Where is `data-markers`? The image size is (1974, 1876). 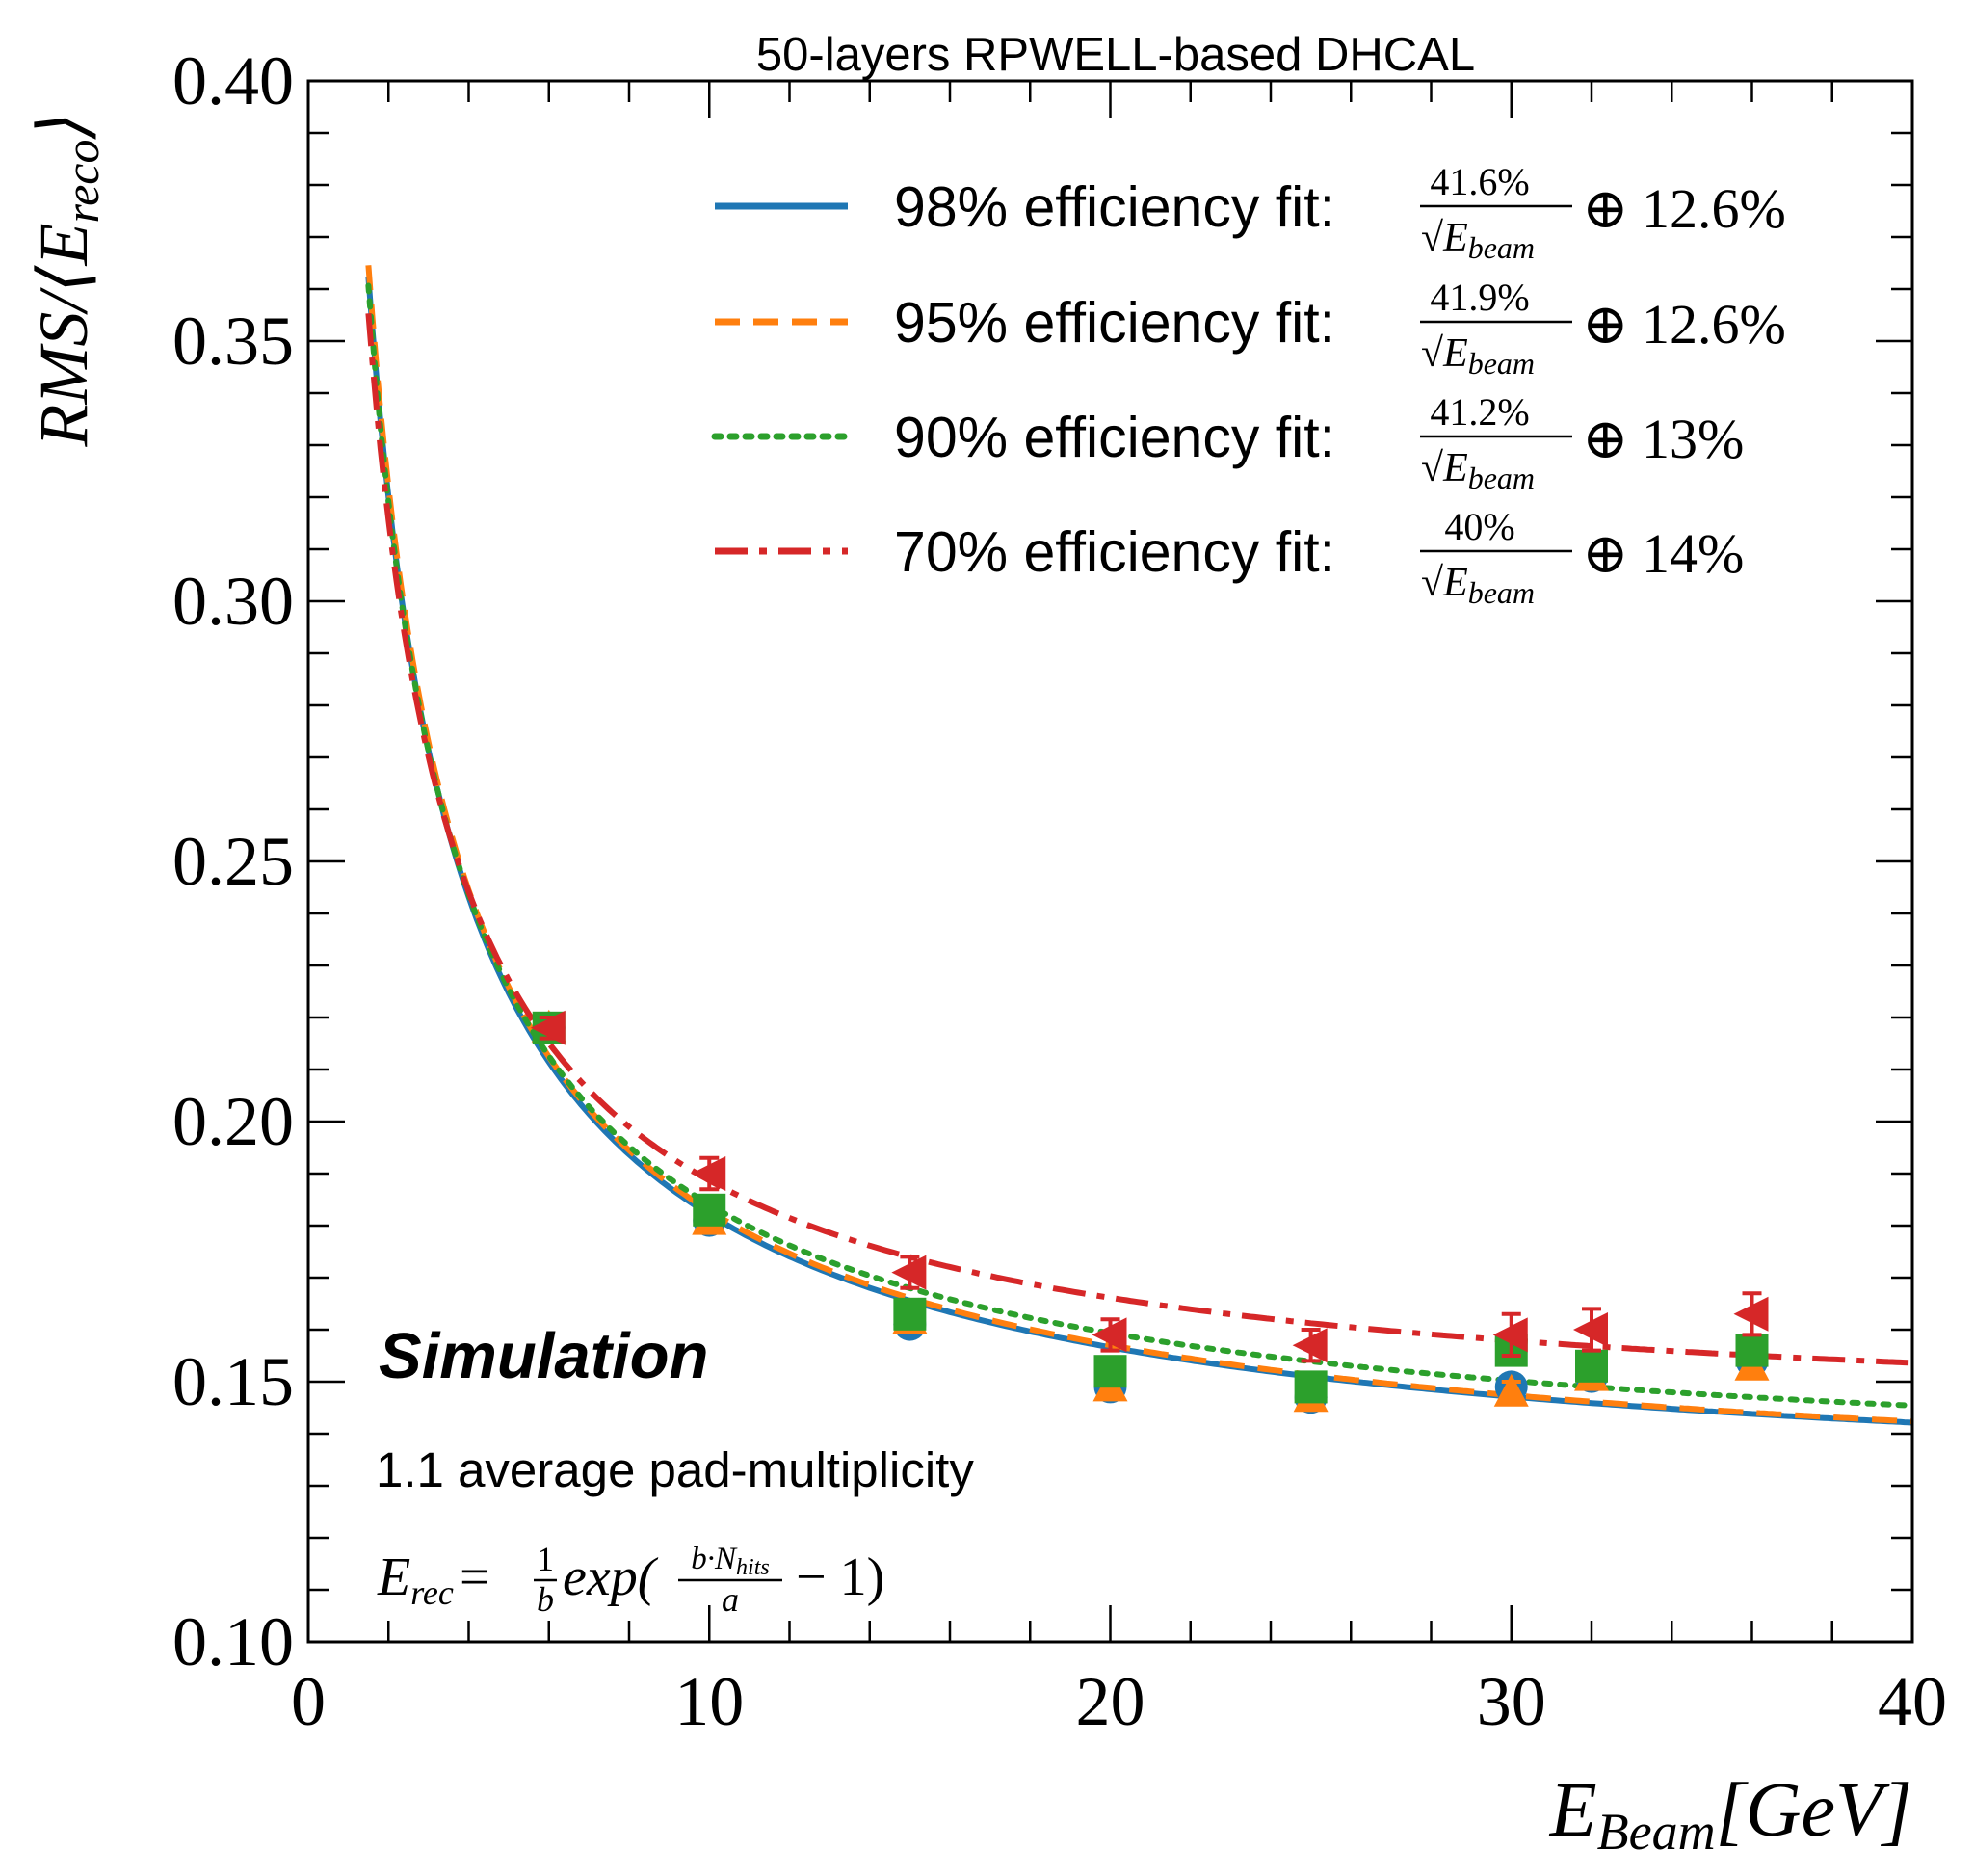
data-markers is located at coordinates (1150, 1211).